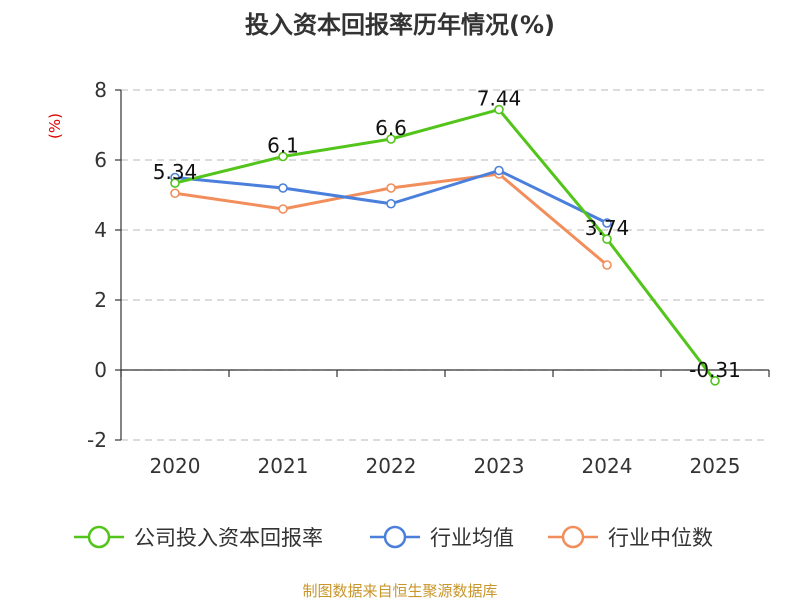 The height and width of the screenshot is (600, 800). I want to click on legend-item-3: 行业中位数, so click(630, 537).